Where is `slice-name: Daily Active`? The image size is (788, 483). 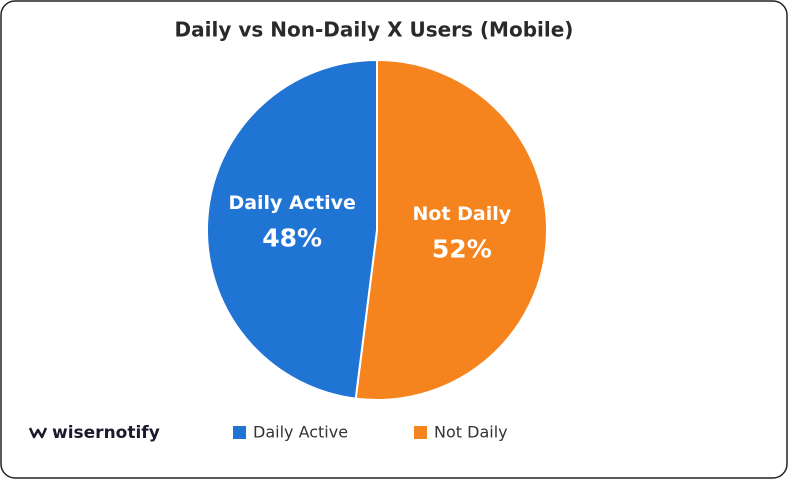
slice-name: Daily Active is located at coordinates (291, 203).